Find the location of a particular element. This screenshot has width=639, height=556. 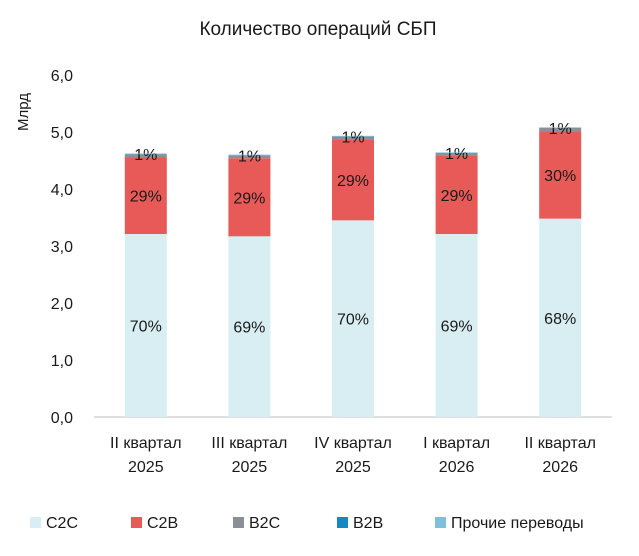

data-label: 68% is located at coordinates (560, 319).